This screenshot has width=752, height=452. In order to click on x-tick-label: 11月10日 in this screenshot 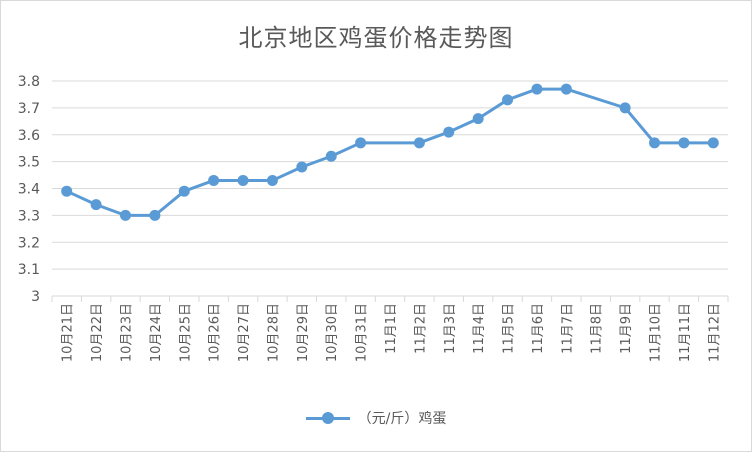, I will do `click(656, 332)`.